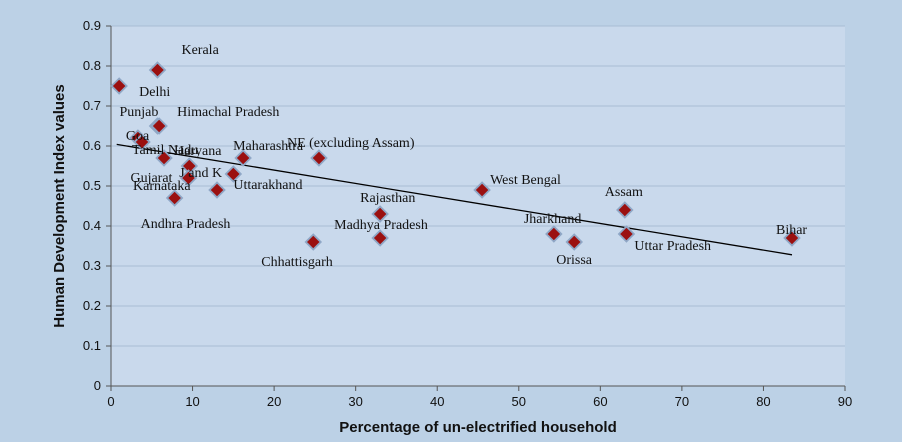  What do you see at coordinates (186, 224) in the screenshot?
I see `point-label: Andhra Pradesh` at bounding box center [186, 224].